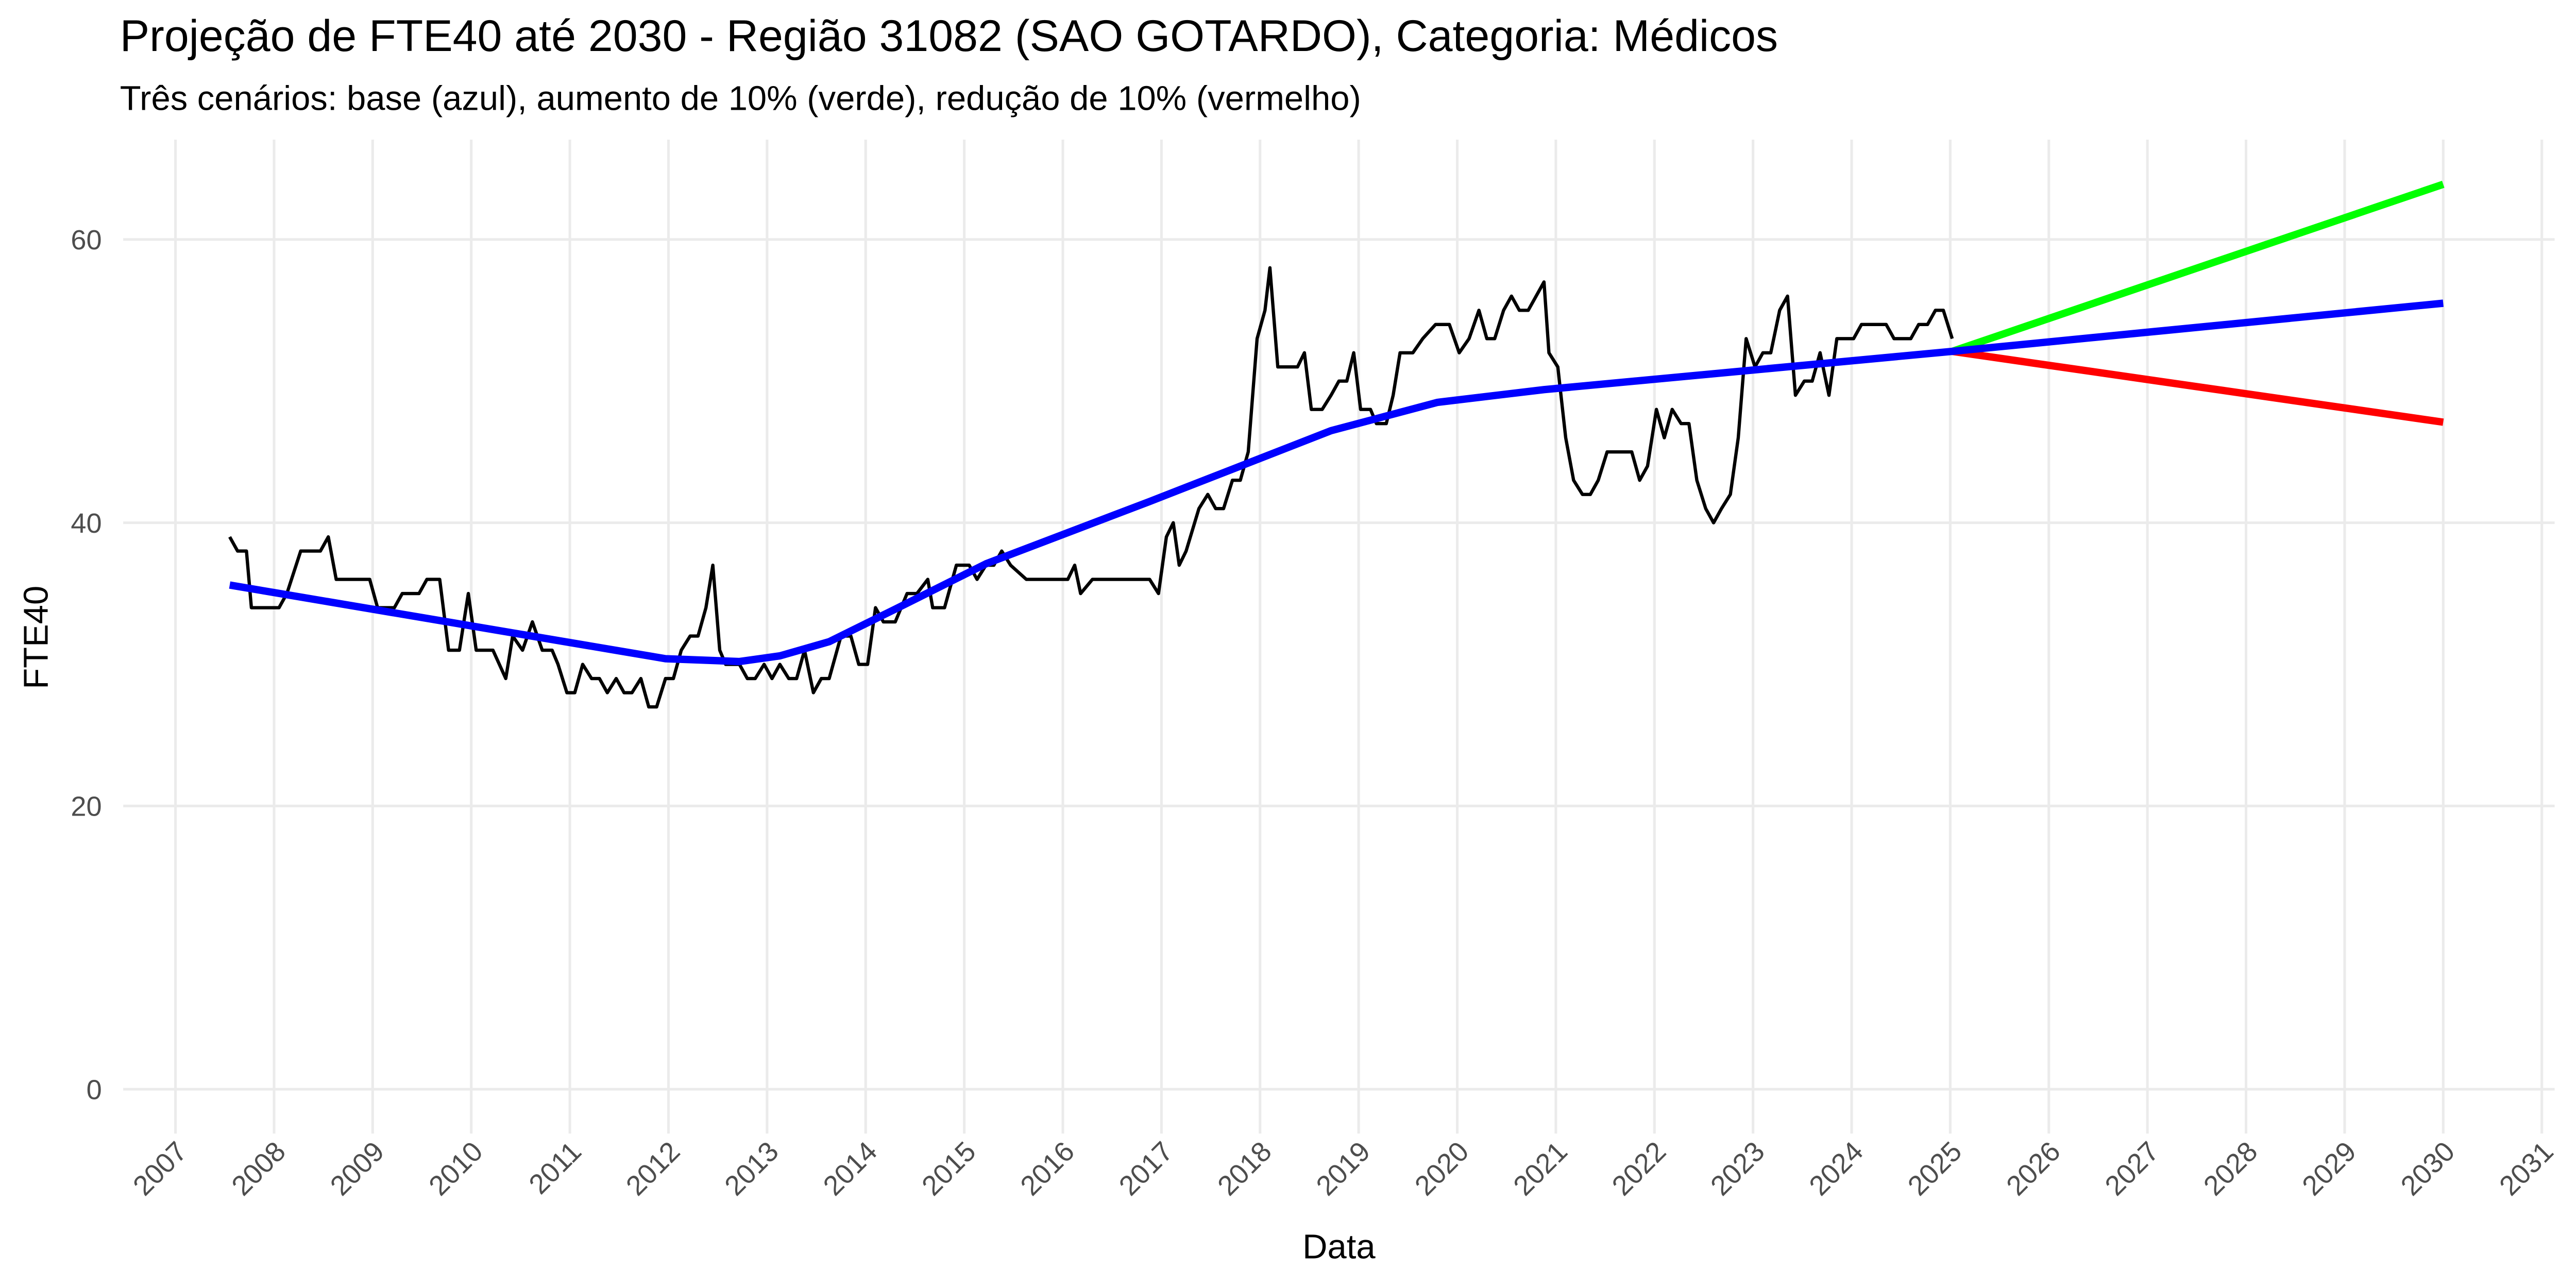 The width and height of the screenshot is (2576, 1288). What do you see at coordinates (95, 1089) in the screenshot?
I see `y-tick-label: 0` at bounding box center [95, 1089].